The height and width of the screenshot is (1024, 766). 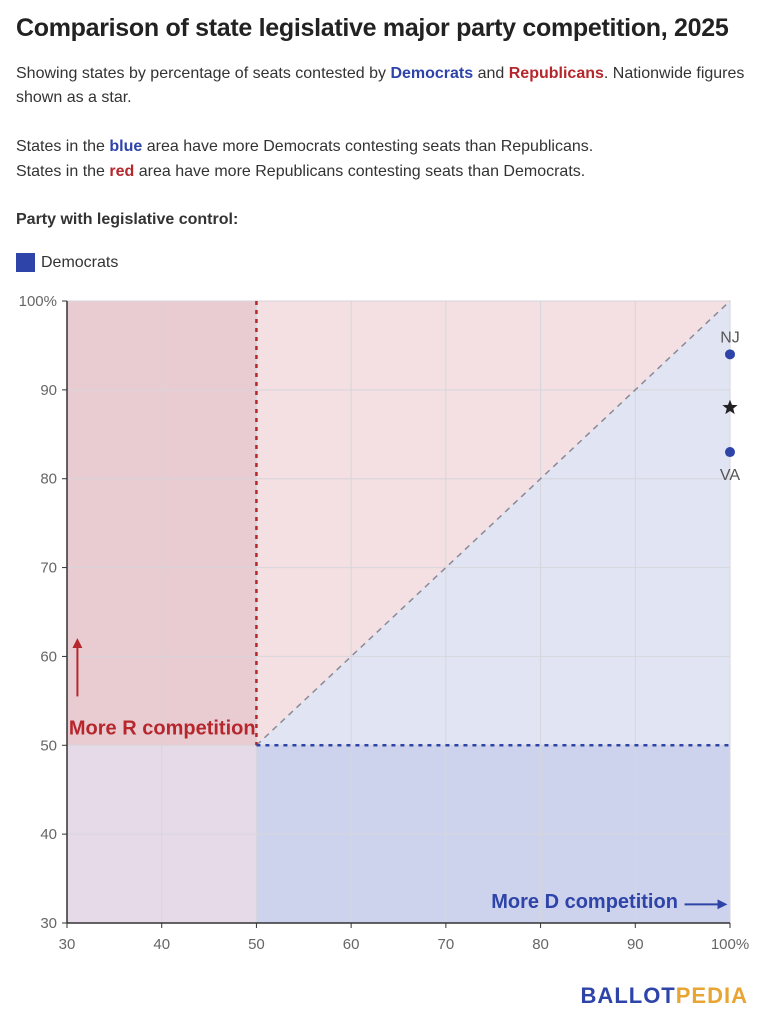 What do you see at coordinates (628, 995) in the screenshot?
I see `logo-ballot: BALLOT` at bounding box center [628, 995].